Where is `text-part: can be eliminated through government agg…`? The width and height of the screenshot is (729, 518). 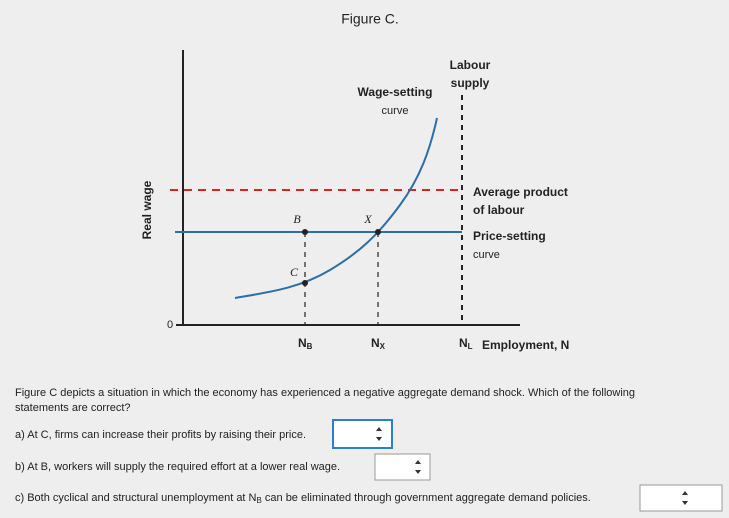 text-part: can be eliminated through government agg… is located at coordinates (426, 498).